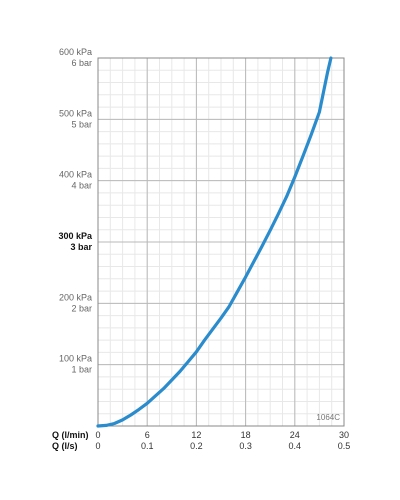 The image size is (400, 500). Describe the element at coordinates (344, 435) in the screenshot. I see `x-tick-label-lmin: 30` at that location.